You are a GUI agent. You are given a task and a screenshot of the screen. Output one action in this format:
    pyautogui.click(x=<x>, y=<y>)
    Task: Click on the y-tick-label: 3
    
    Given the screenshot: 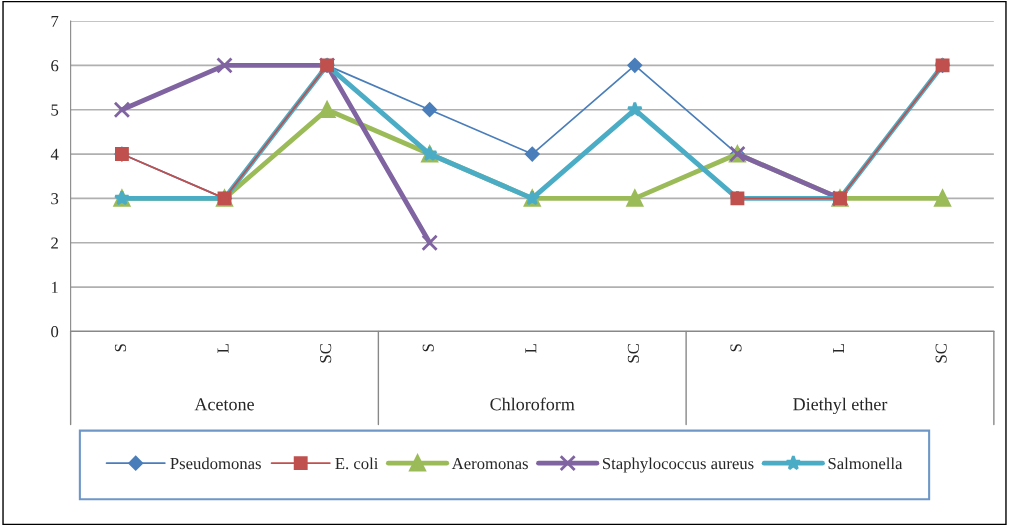 What is the action you would take?
    pyautogui.click(x=55, y=199)
    